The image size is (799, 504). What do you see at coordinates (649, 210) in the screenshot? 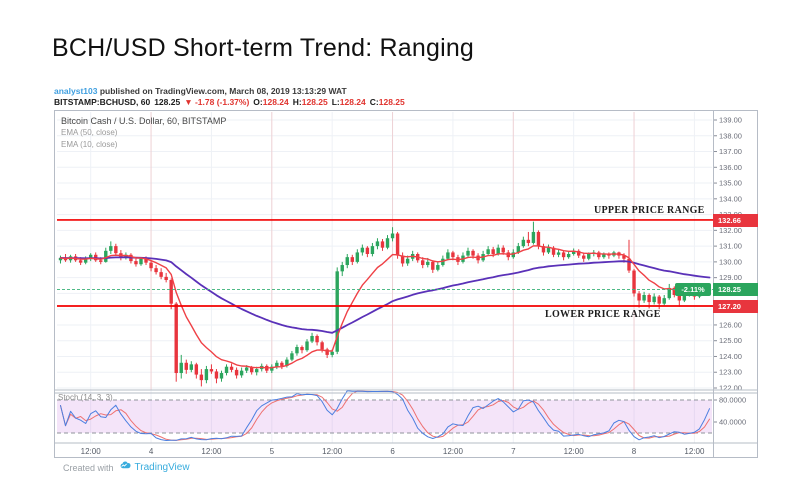
I see `upper-price-range-label: UPPER PRICE RANGE` at bounding box center [649, 210].